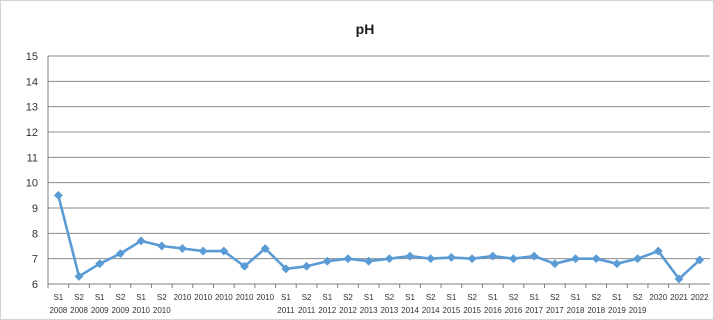 The width and height of the screenshot is (714, 320). What do you see at coordinates (35, 234) in the screenshot?
I see `y-tick-label: 8` at bounding box center [35, 234].